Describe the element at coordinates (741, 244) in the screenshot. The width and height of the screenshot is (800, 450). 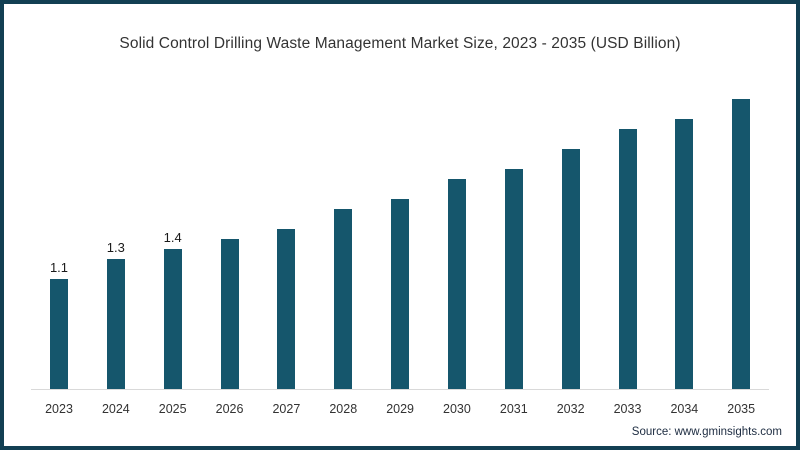
I see `bar-2035` at that location.